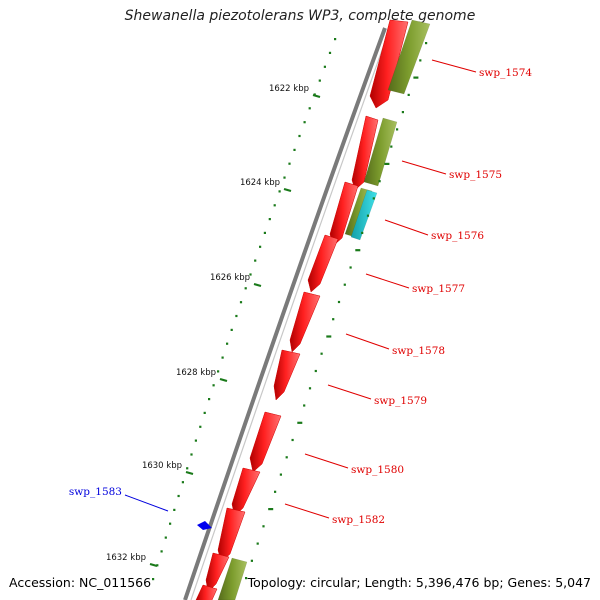 This screenshot has height=600, width=600. Describe the element at coordinates (126, 558) in the screenshot. I see `tick-label: 1632 kbp` at that location.